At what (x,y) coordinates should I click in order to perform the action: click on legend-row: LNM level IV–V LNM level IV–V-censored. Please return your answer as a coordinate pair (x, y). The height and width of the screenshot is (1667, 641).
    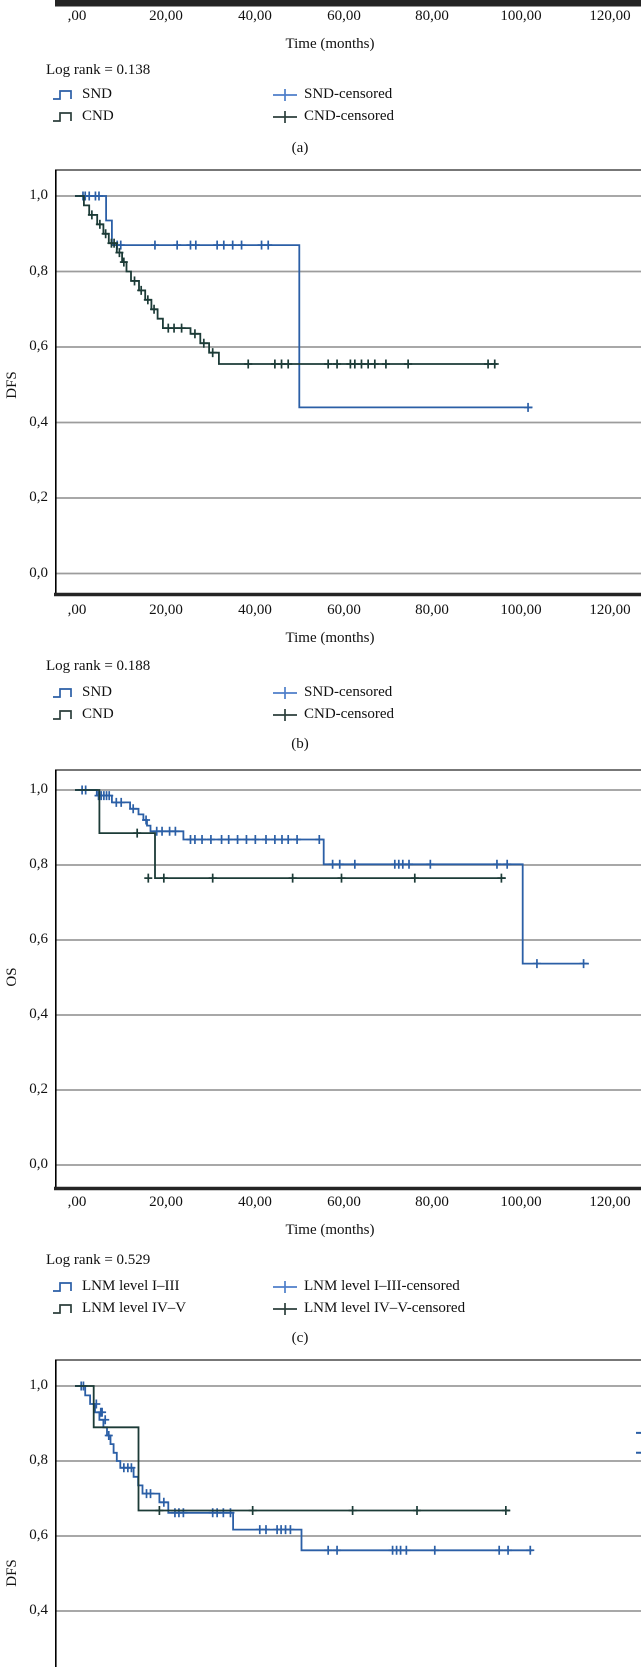
    Looking at the image, I should click on (320, 1309).